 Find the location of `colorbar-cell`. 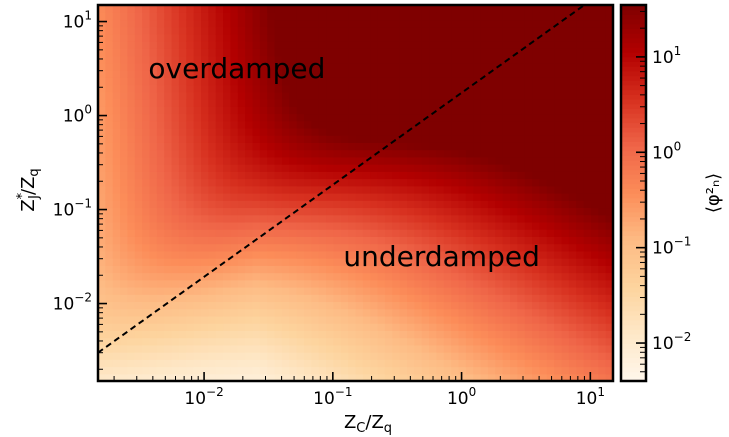

colorbar-cell is located at coordinates (633, 341).